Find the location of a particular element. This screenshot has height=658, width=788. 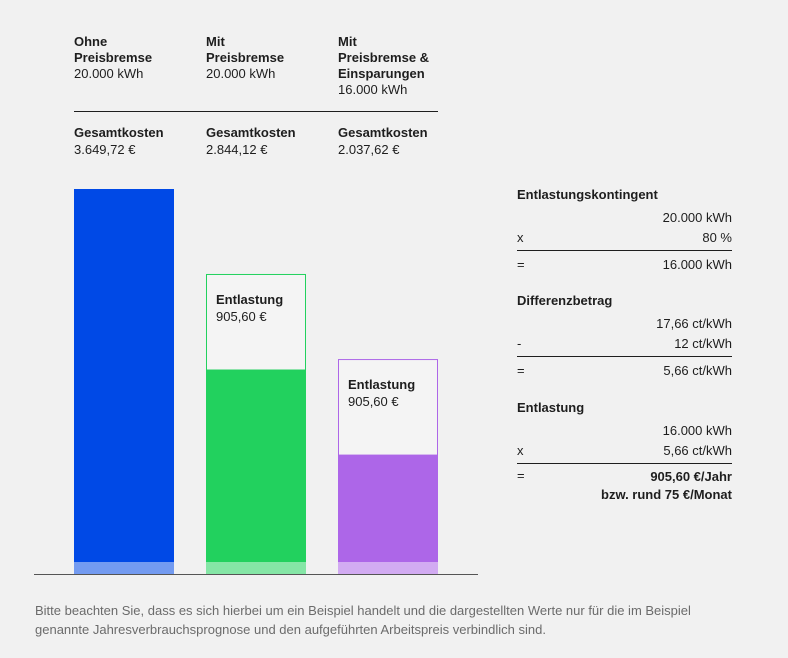

total-cost-3: Gesamtkosten 2.037,62 € is located at coordinates (403, 141).